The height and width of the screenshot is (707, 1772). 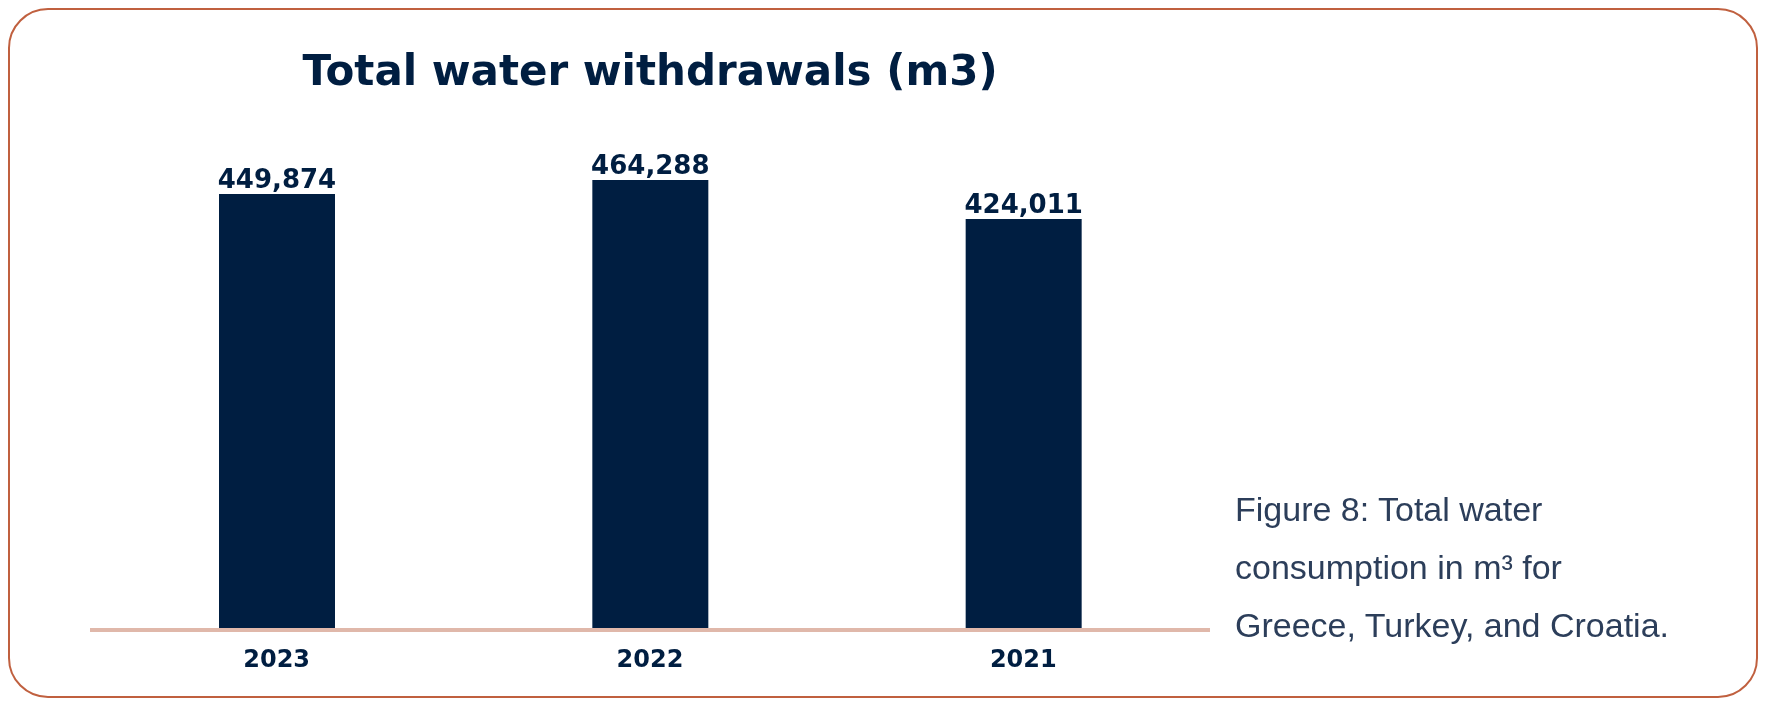 What do you see at coordinates (650, 659) in the screenshot?
I see `x-tick-label: 2022` at bounding box center [650, 659].